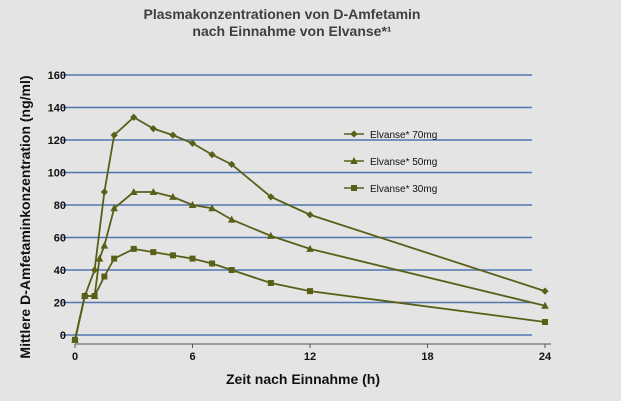 This screenshot has height=401, width=621. Describe the element at coordinates (75, 357) in the screenshot. I see `x-tick-label-0: 0` at that location.